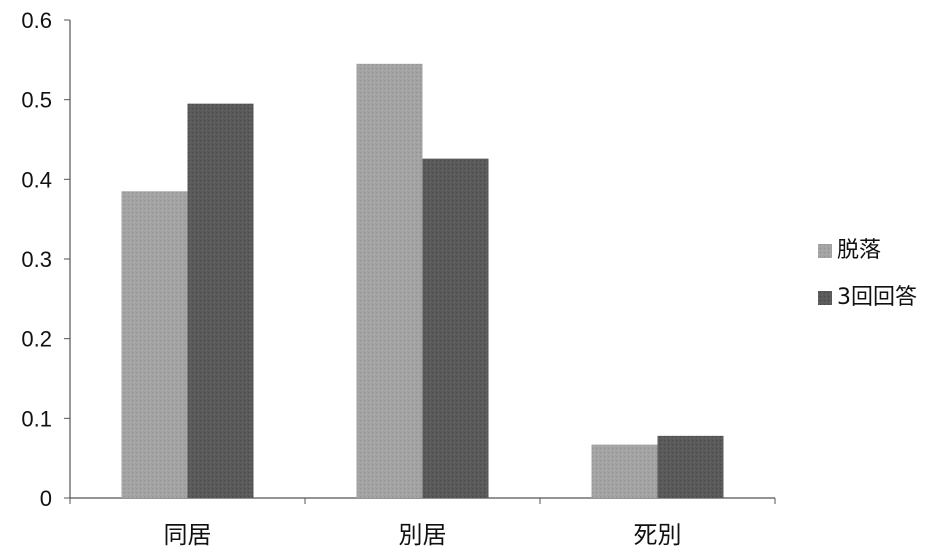 This screenshot has height=554, width=937. I want to click on x-category-label: 死別, so click(658, 535).